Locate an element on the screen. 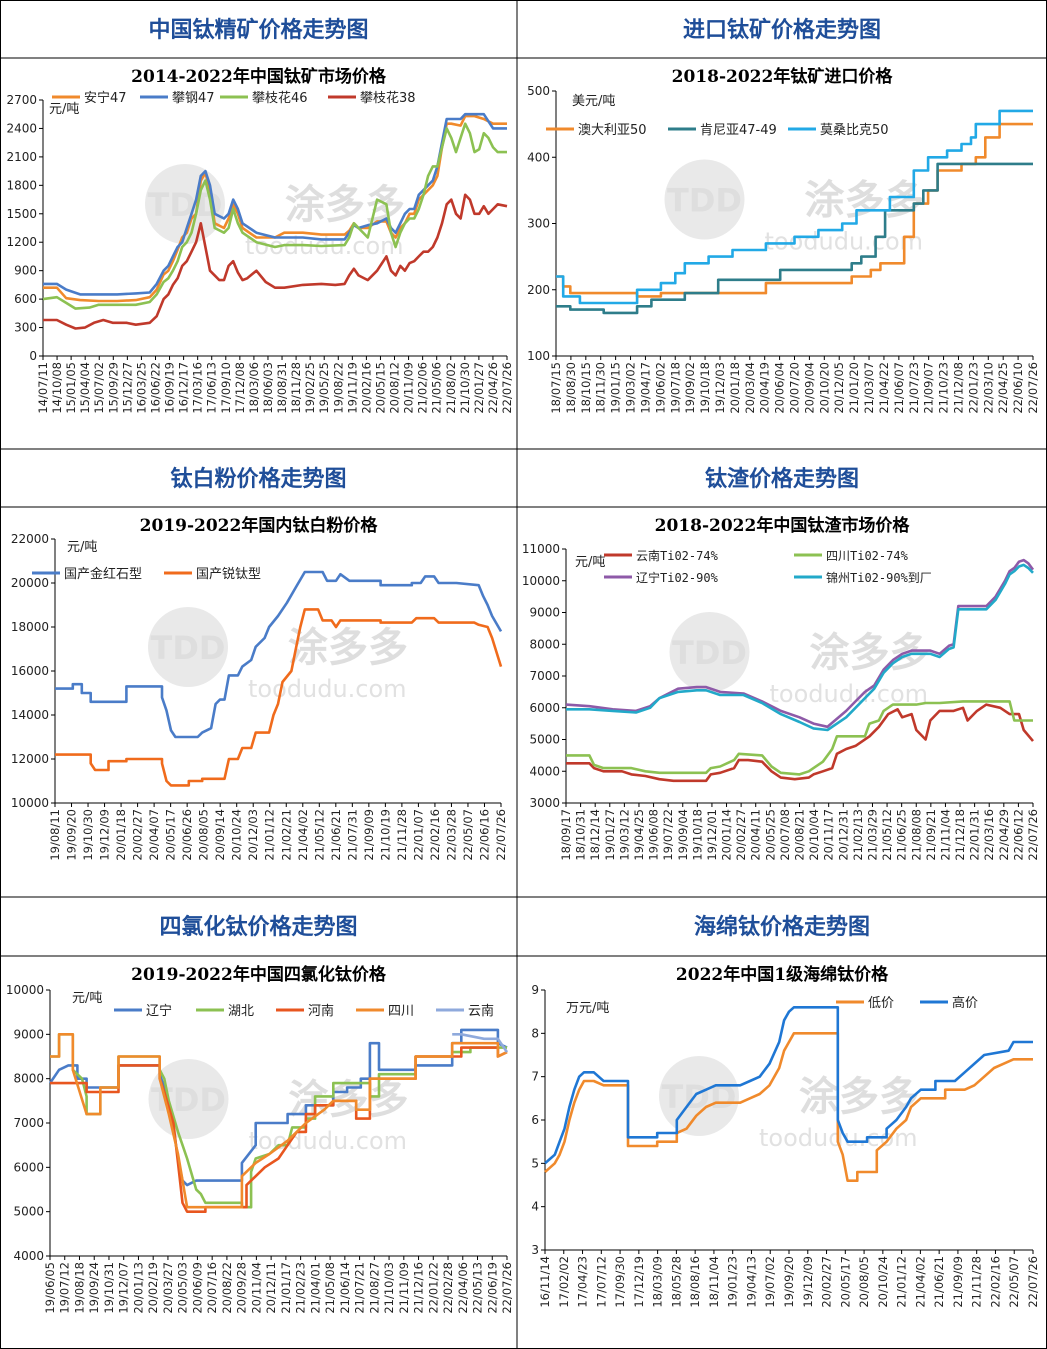 This screenshot has height=1349, width=1047. x-tick-label: 20/04/11 is located at coordinates (756, 835).